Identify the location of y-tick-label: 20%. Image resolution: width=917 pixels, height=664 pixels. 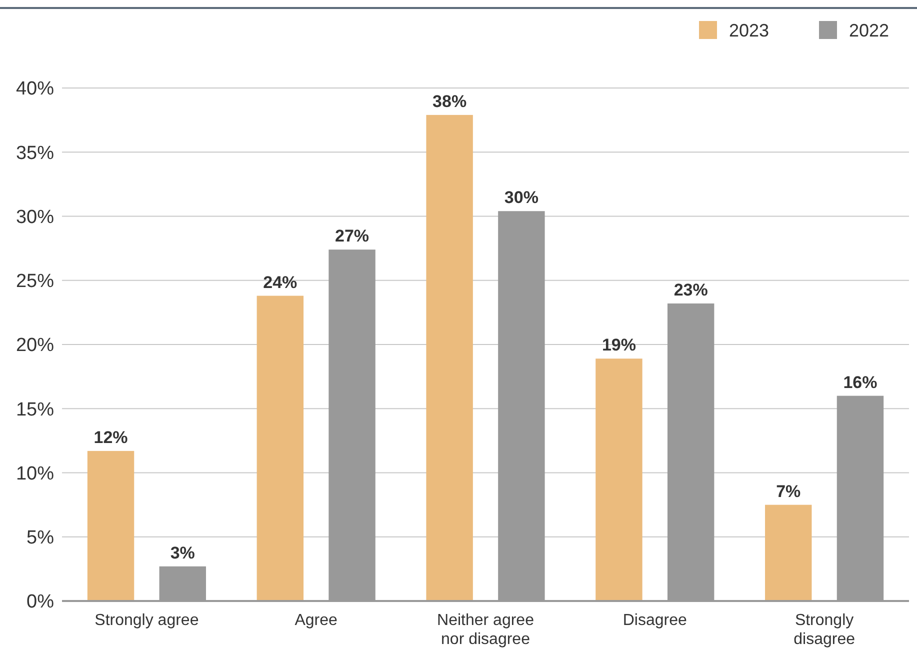
(35, 345).